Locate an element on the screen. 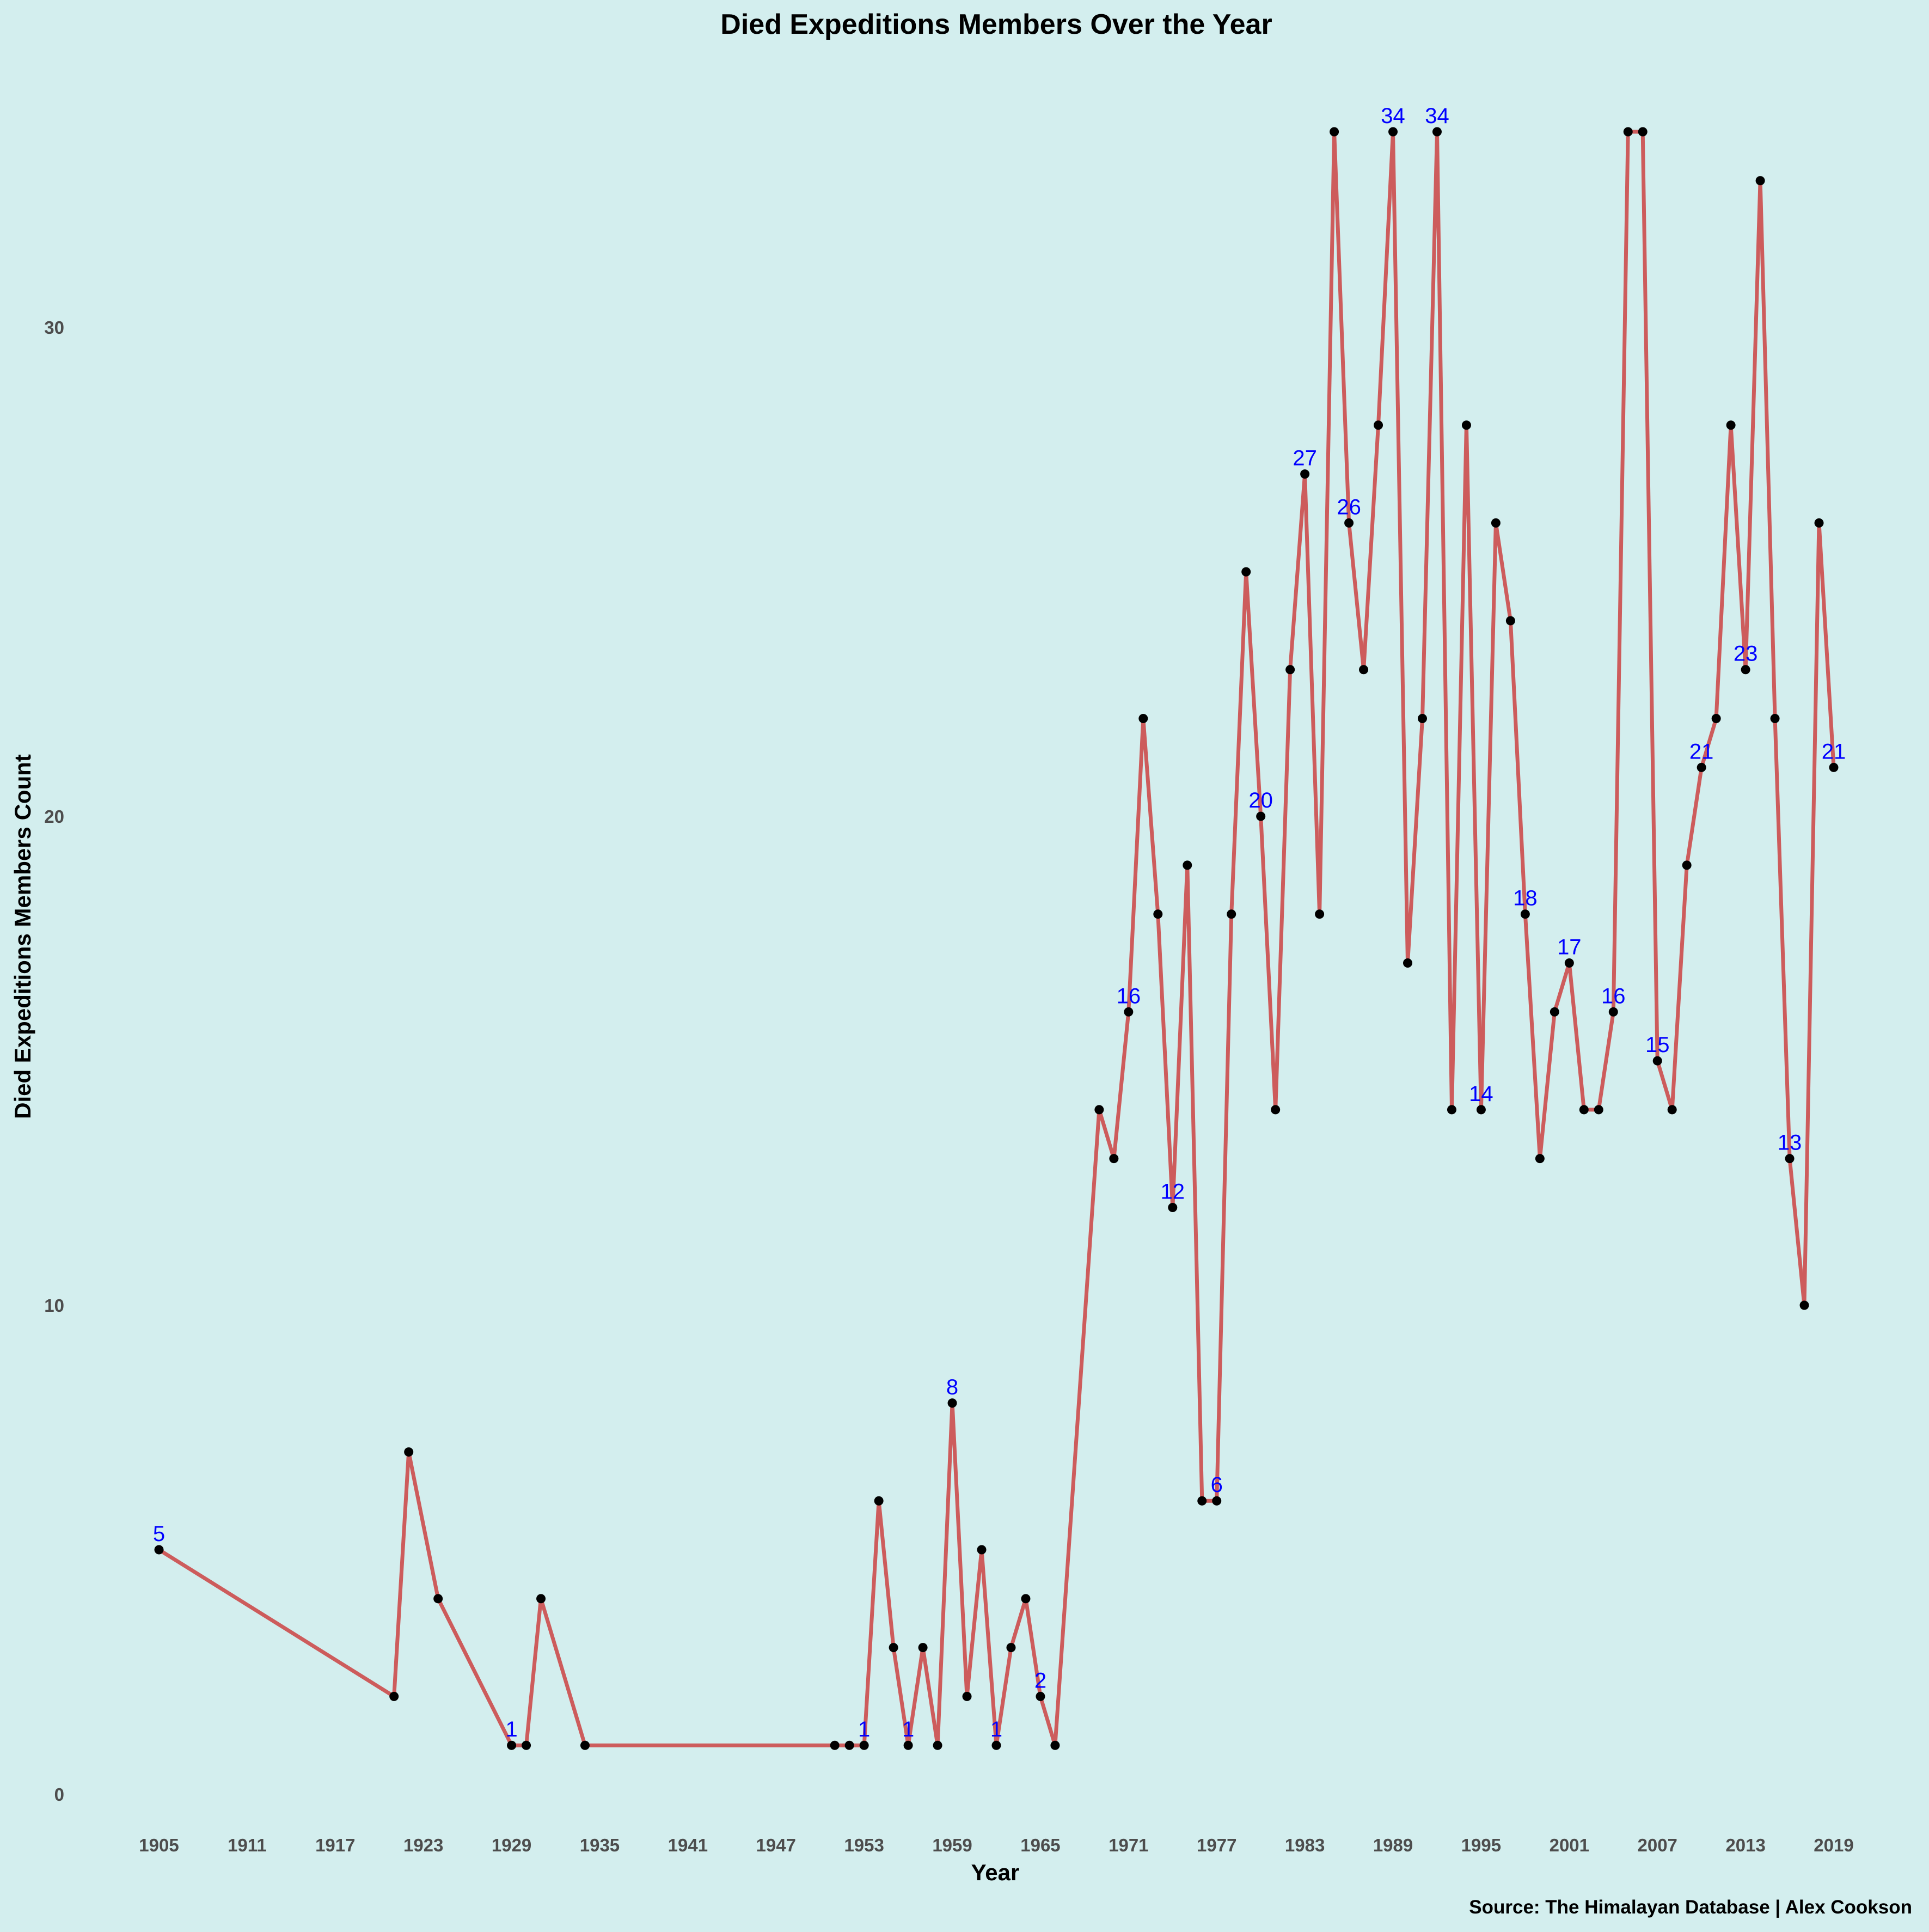  x-tick-label: 1977 is located at coordinates (1216, 1845).